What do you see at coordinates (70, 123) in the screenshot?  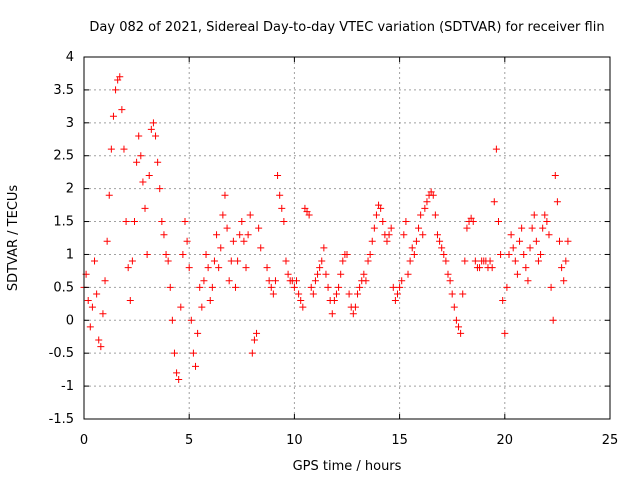 I see `y-tick-label: 3` at bounding box center [70, 123].